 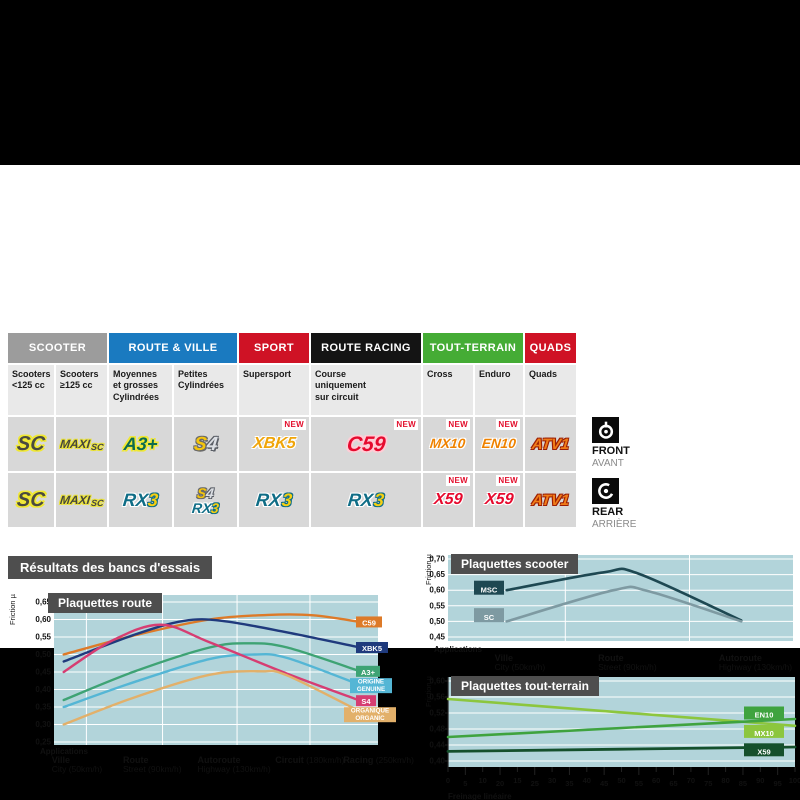 I want to click on x-tick-label: 40, so click(x=587, y=780).